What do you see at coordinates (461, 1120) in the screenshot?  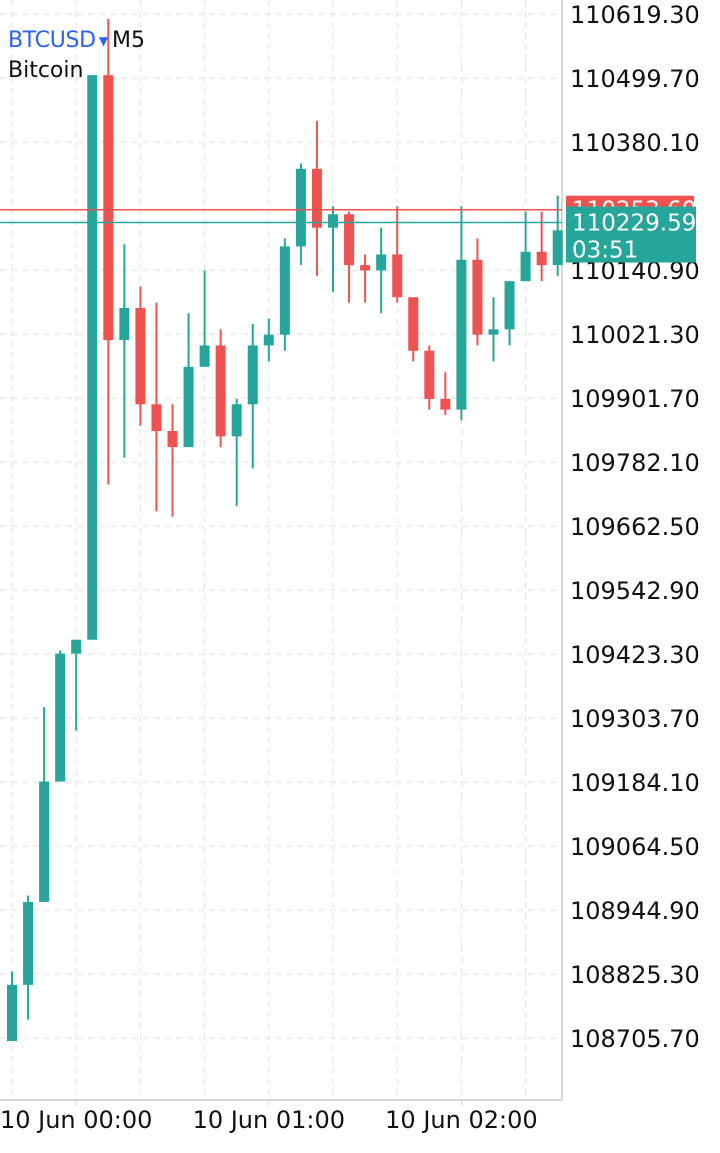 I see `x-tick-label: 10 Jun 02:00` at bounding box center [461, 1120].